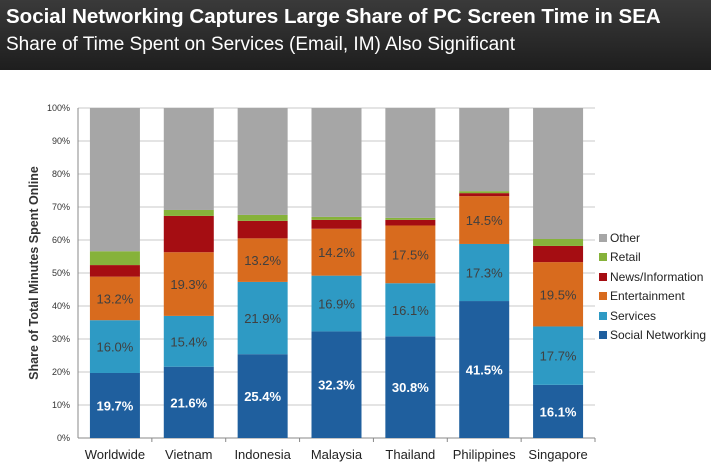 The height and width of the screenshot is (467, 711). I want to click on data-label: 25.4%, so click(262, 396).